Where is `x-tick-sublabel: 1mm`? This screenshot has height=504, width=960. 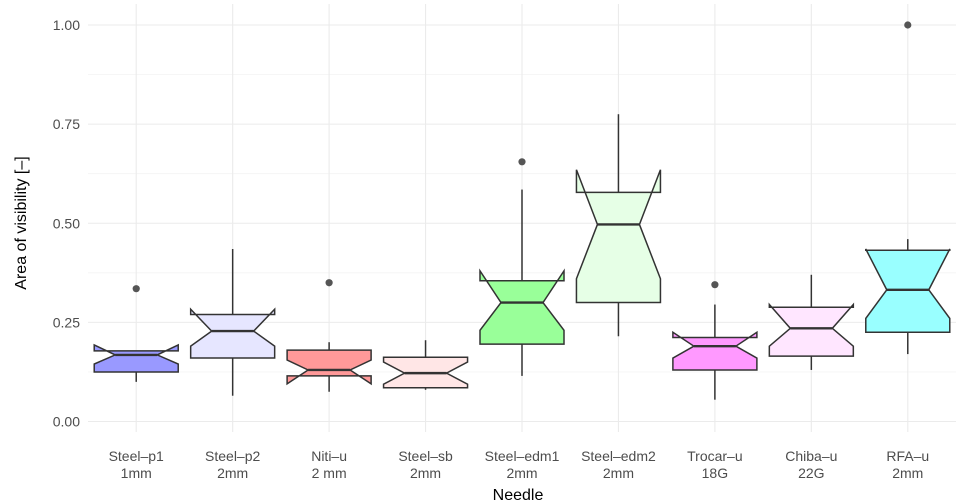 x-tick-sublabel: 1mm is located at coordinates (136, 473).